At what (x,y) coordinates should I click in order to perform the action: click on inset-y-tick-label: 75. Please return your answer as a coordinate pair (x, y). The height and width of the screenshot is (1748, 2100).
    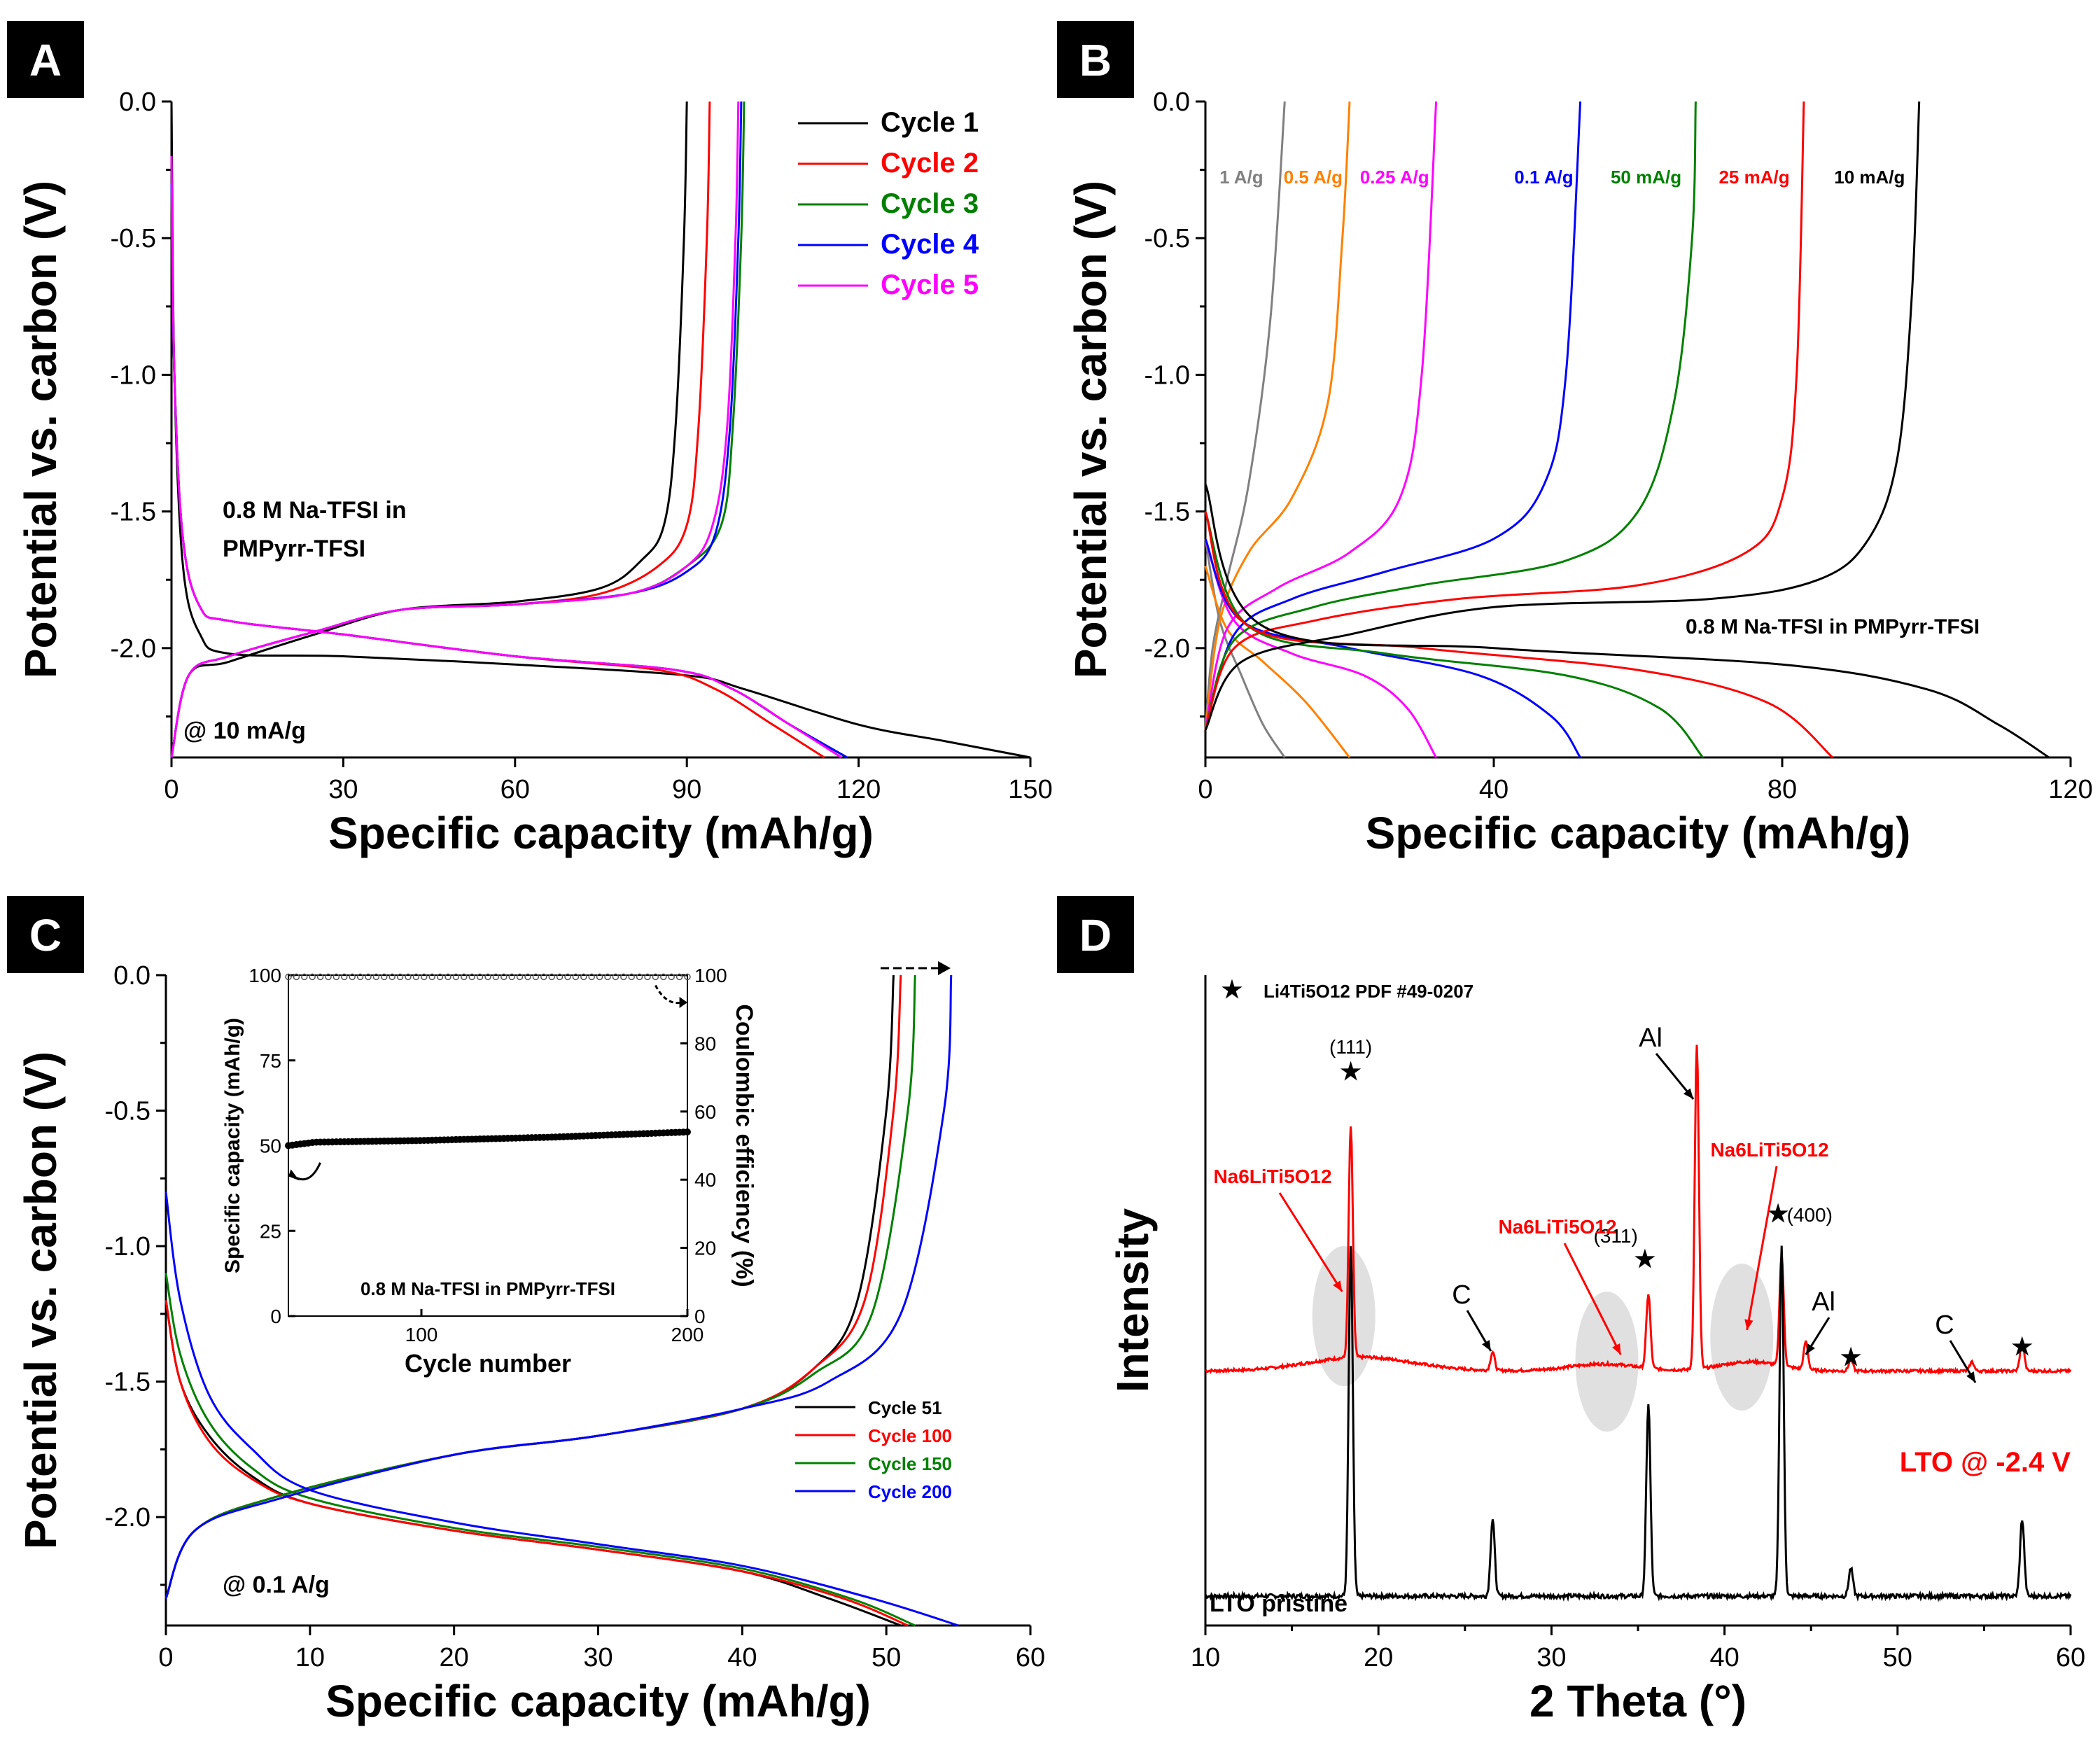
    Looking at the image, I should click on (270, 1061).